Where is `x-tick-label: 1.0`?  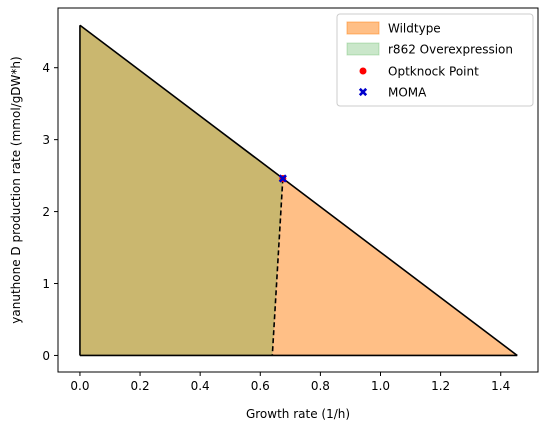
x-tick-label: 1.0 is located at coordinates (380, 386).